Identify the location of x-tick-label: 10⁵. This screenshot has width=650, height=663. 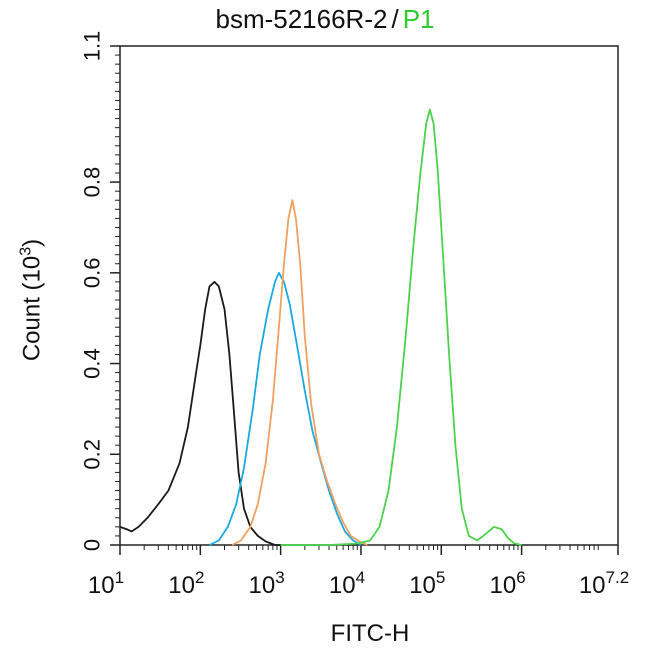
(427, 583).